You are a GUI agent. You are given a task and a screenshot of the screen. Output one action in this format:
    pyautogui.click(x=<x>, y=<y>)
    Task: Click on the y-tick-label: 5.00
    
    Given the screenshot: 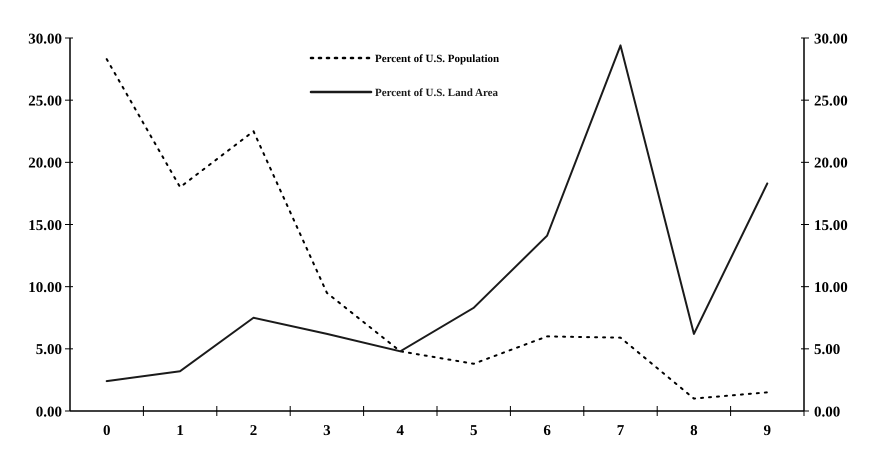 What is the action you would take?
    pyautogui.click(x=49, y=350)
    